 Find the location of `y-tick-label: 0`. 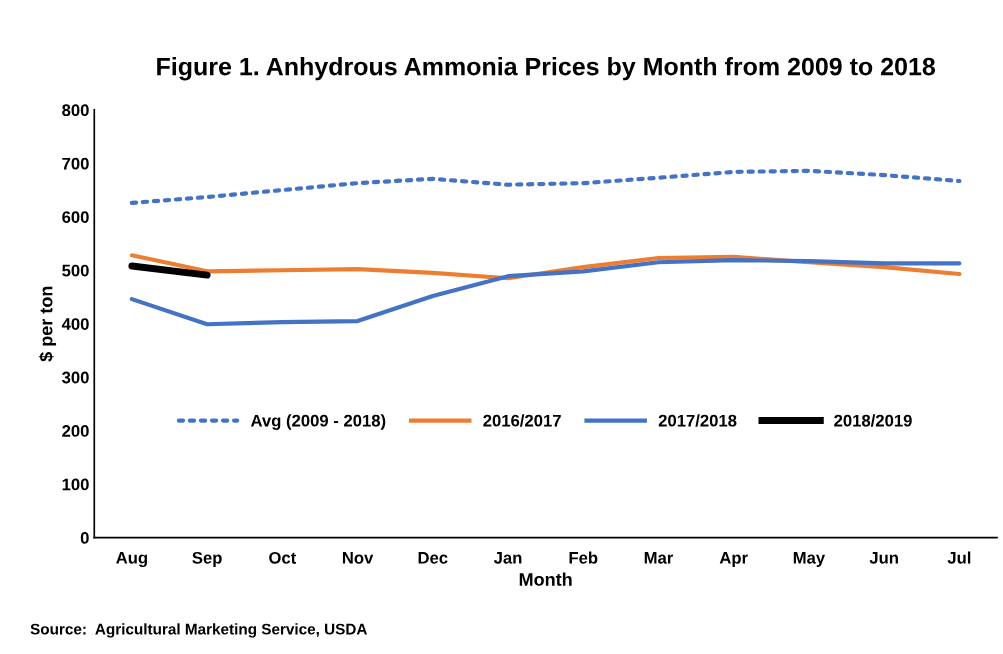

y-tick-label: 0 is located at coordinates (84, 537).